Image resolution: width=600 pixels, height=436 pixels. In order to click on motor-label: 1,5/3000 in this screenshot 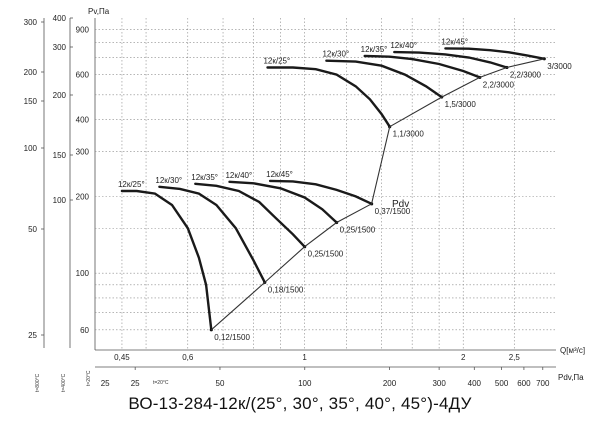, I will do `click(461, 104)`.